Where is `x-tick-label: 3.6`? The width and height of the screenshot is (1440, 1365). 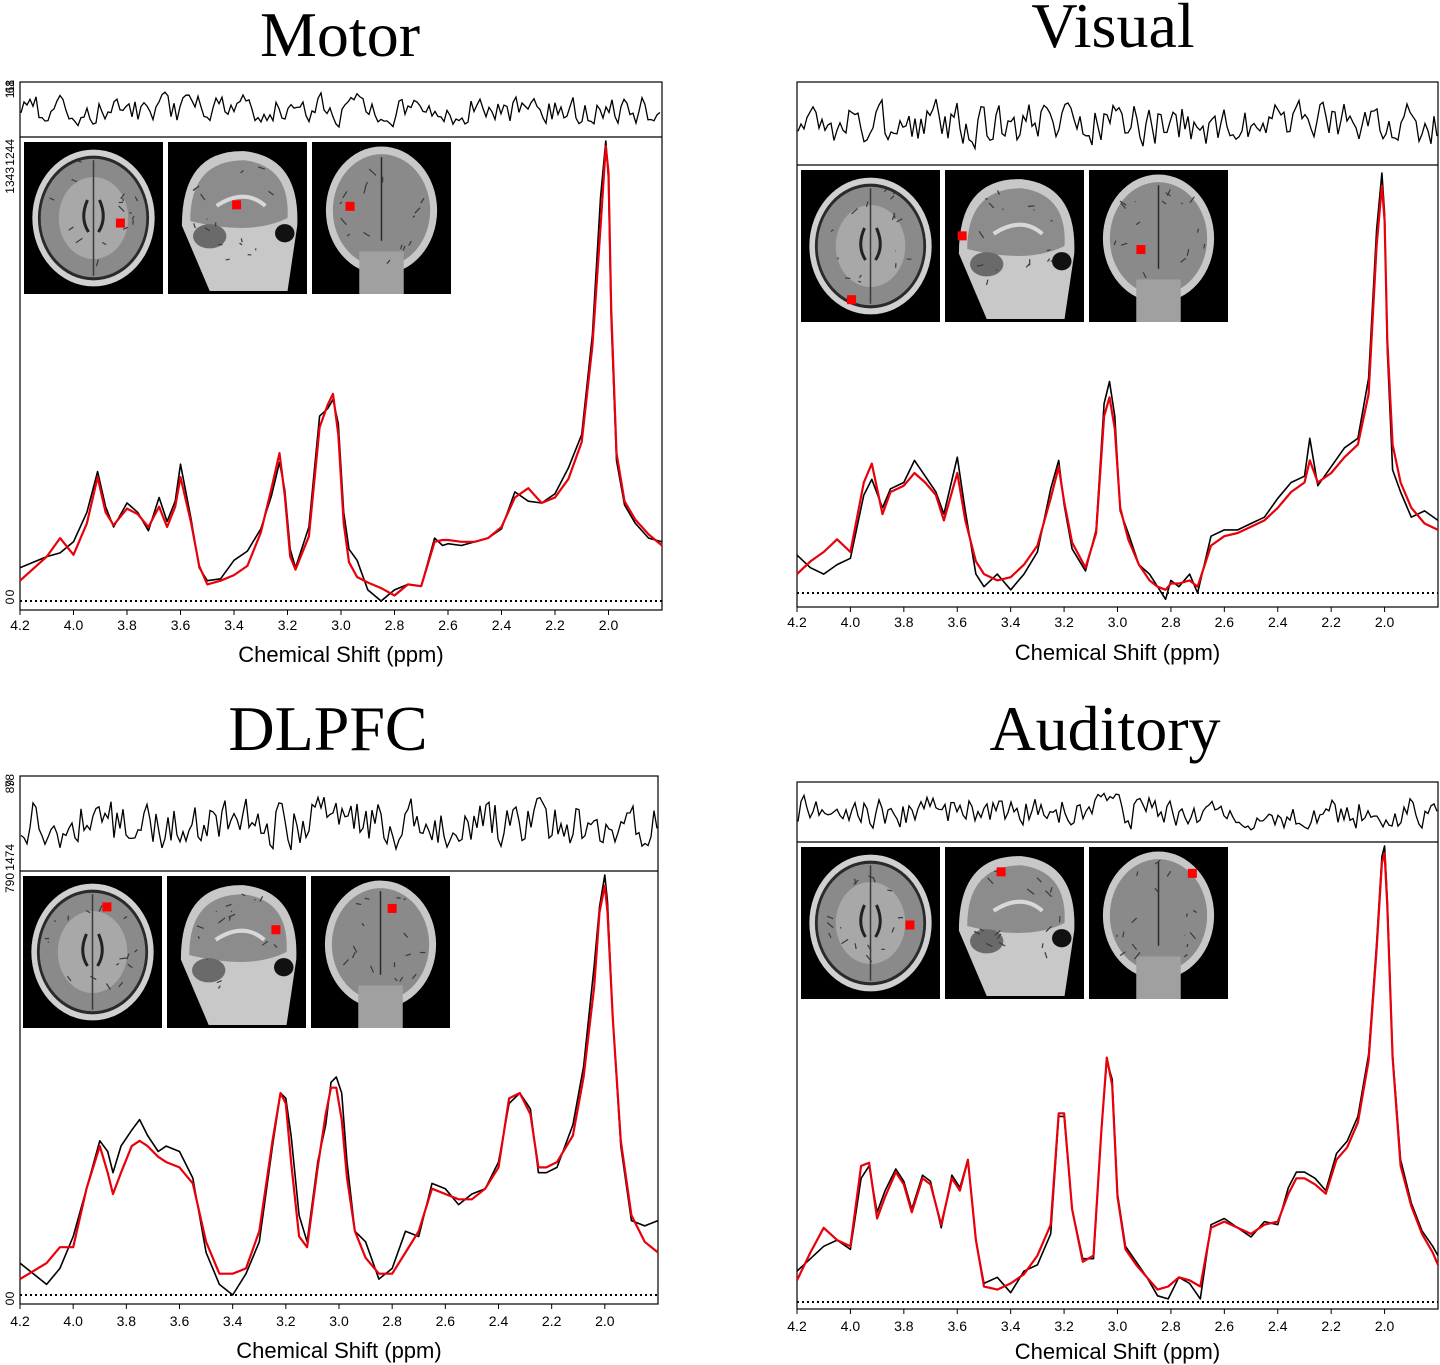
x-tick-label: 3.6 is located at coordinates (181, 625).